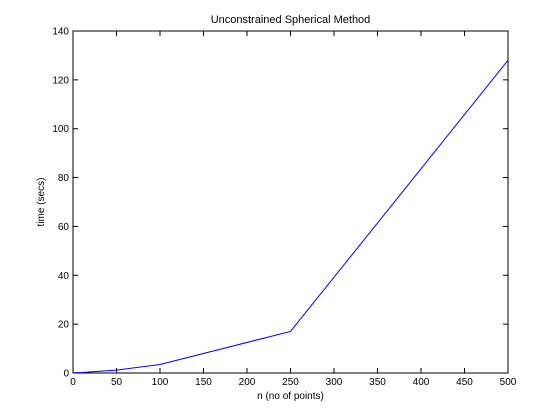  What do you see at coordinates (290, 396) in the screenshot?
I see `x-axis-label: n (no of points)` at bounding box center [290, 396].